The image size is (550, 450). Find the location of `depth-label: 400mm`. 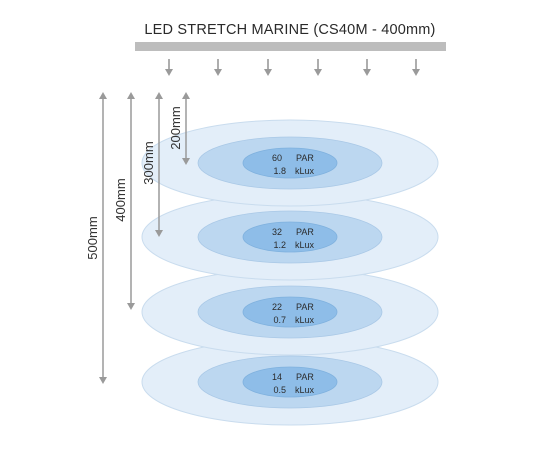

depth-label: 400mm is located at coordinates (120, 199).